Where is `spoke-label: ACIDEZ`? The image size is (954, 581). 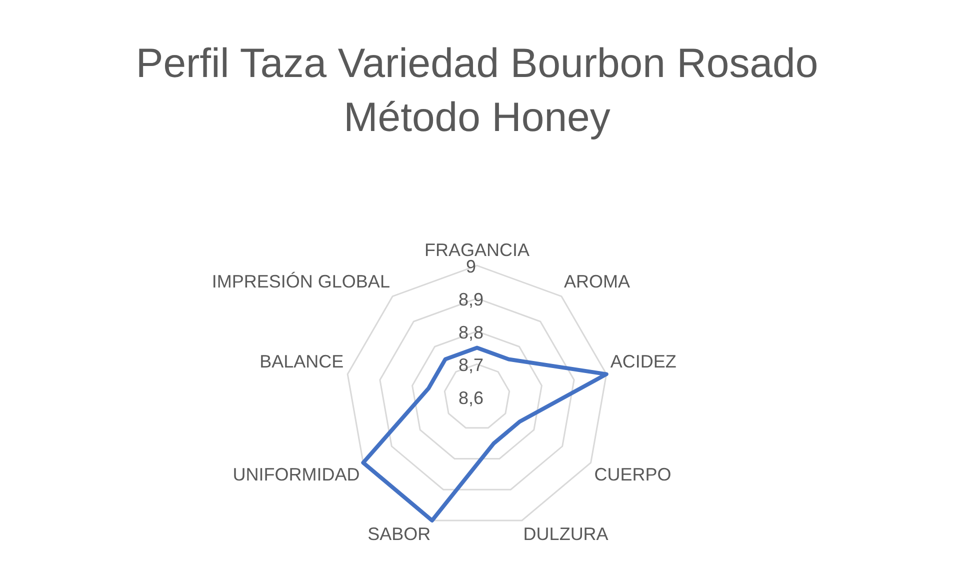
spoke-label: ACIDEZ is located at coordinates (643, 362).